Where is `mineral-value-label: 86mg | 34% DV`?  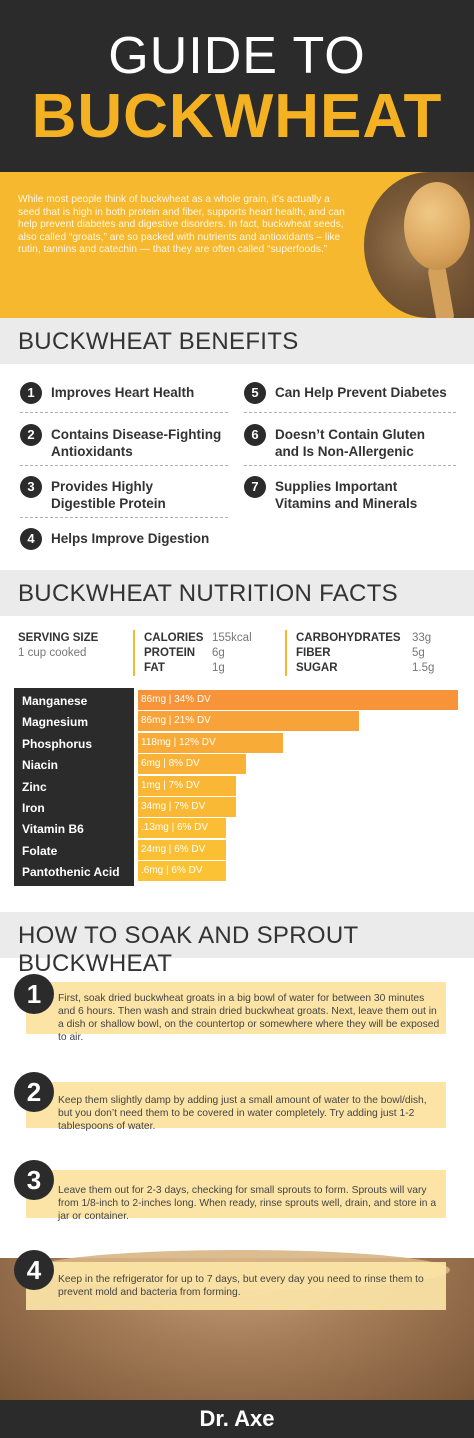
mineral-value-label: 86mg | 34% DV is located at coordinates (176, 699).